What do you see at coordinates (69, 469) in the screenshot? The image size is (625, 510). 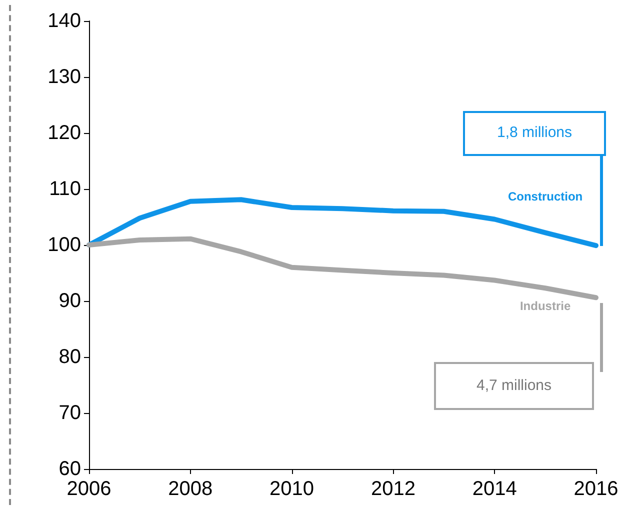 I see `y-tick-label: 60` at bounding box center [69, 469].